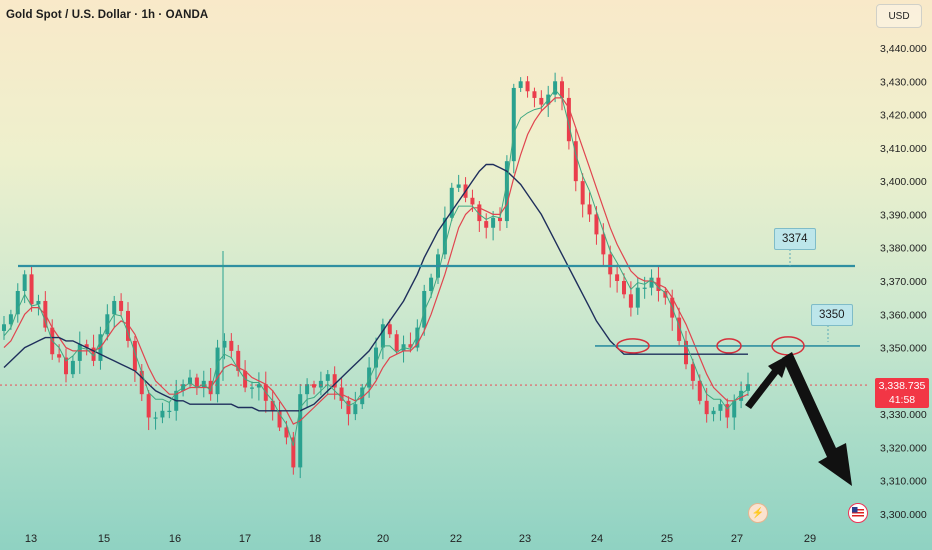  I want to click on time-axis-tick: 16, so click(175, 539).